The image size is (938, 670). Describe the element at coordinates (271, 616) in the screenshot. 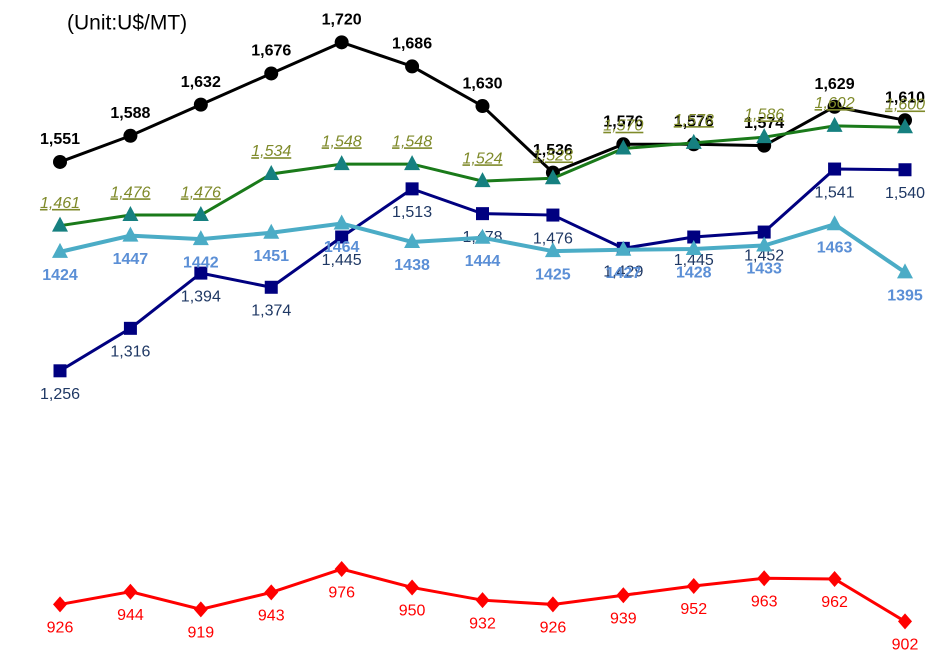

I see `data-label: 943` at that location.